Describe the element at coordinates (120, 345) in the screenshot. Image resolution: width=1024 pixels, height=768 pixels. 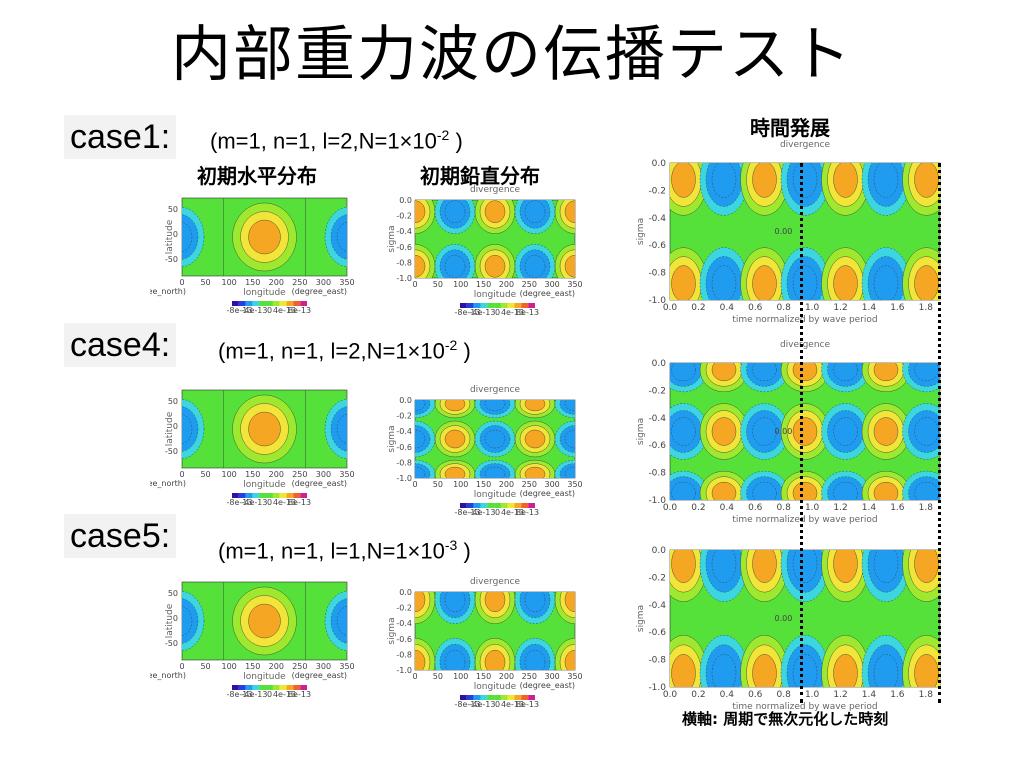
I see `case4-label: case4:` at that location.